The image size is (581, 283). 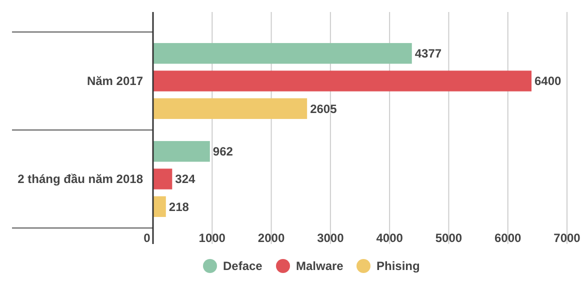 I want to click on data-label: 324, so click(x=185, y=179).